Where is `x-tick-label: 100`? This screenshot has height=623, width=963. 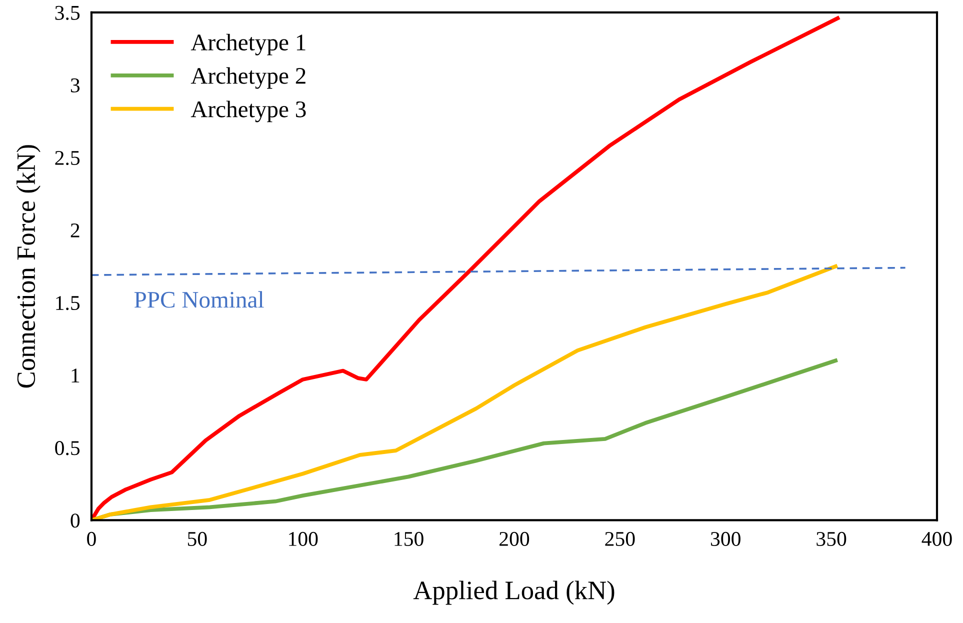
x-tick-label: 100 is located at coordinates (303, 539).